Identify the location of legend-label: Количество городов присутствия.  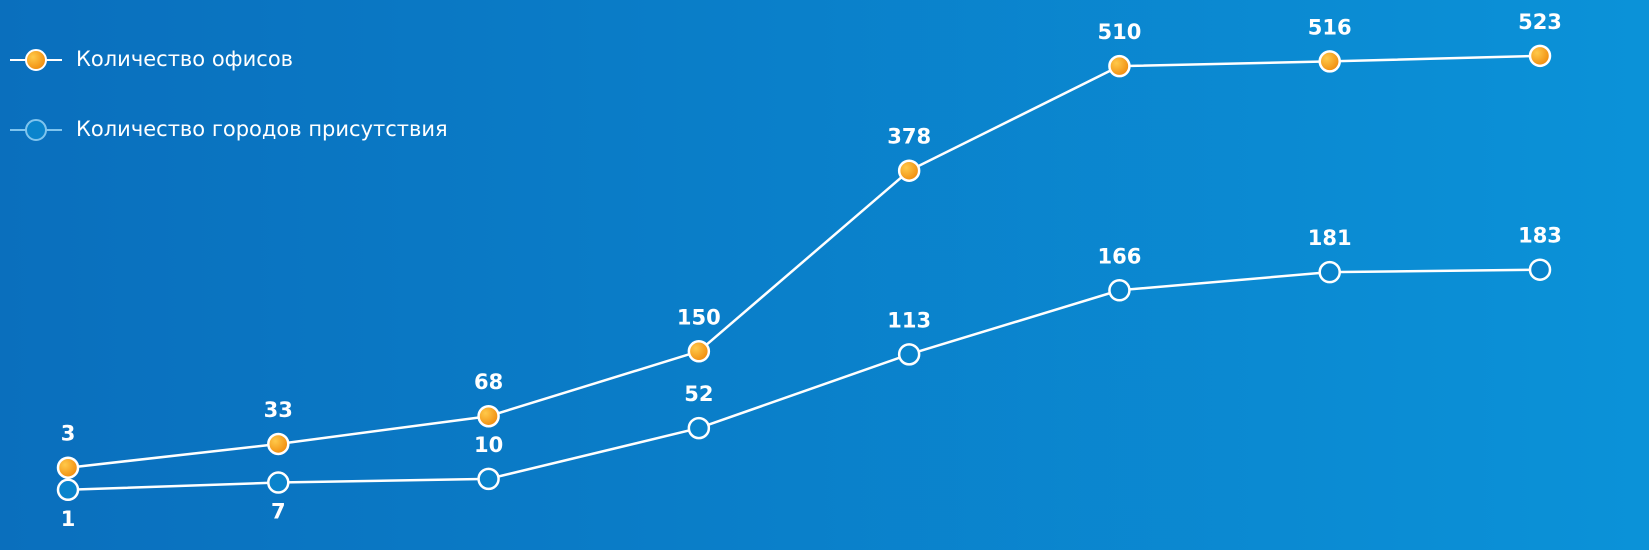
(262, 129).